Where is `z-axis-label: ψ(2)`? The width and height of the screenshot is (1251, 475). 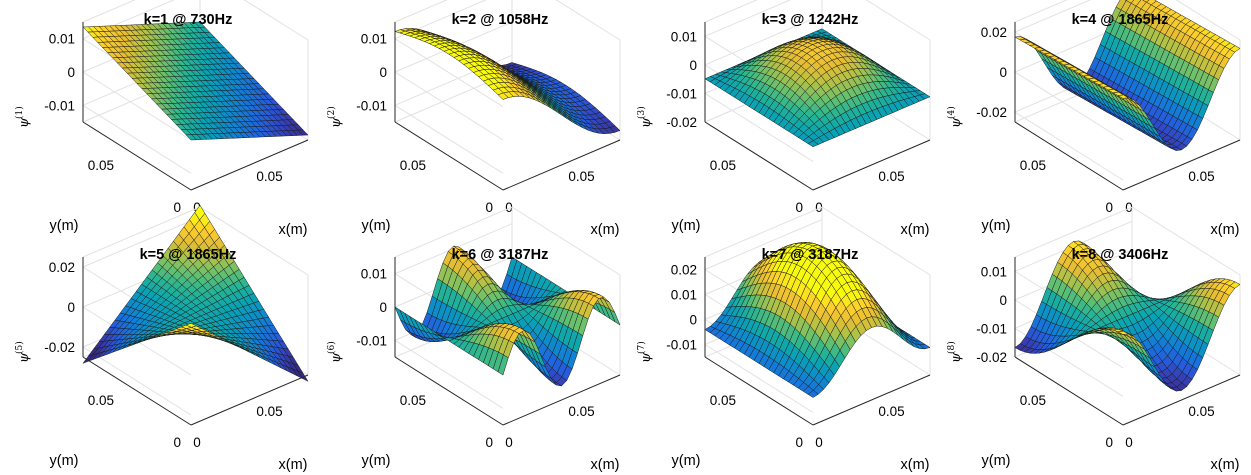 z-axis-label: ψ(2) is located at coordinates (335, 117).